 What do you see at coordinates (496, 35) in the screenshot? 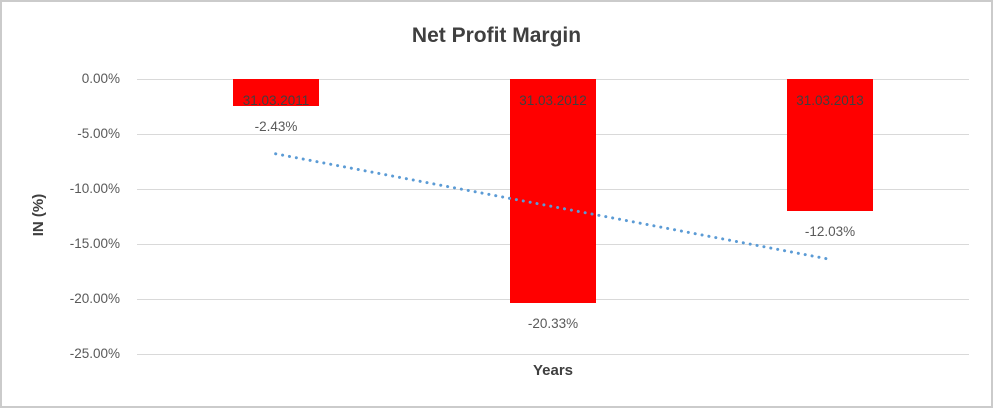
I see `chart-title: Net Profit Margin` at bounding box center [496, 35].